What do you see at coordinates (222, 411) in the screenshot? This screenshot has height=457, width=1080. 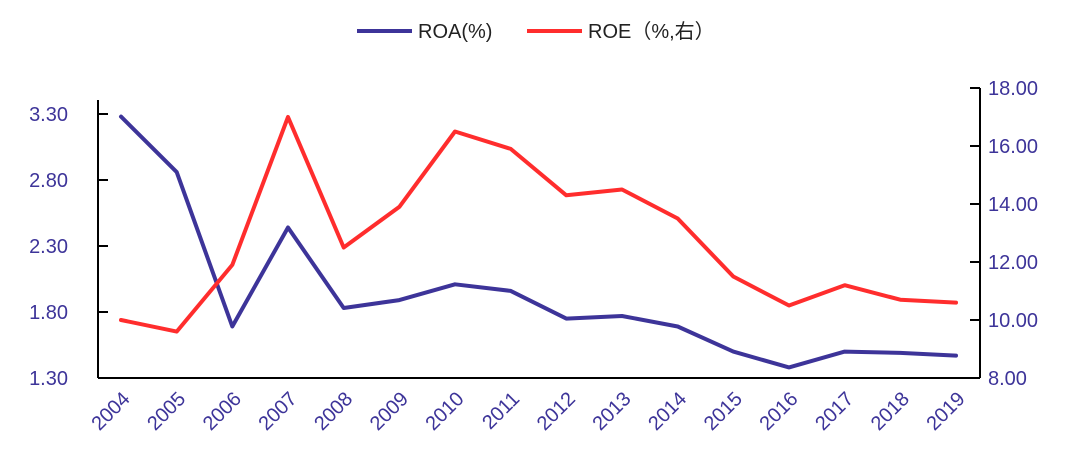 I see `x-tick-label: 2006` at bounding box center [222, 411].